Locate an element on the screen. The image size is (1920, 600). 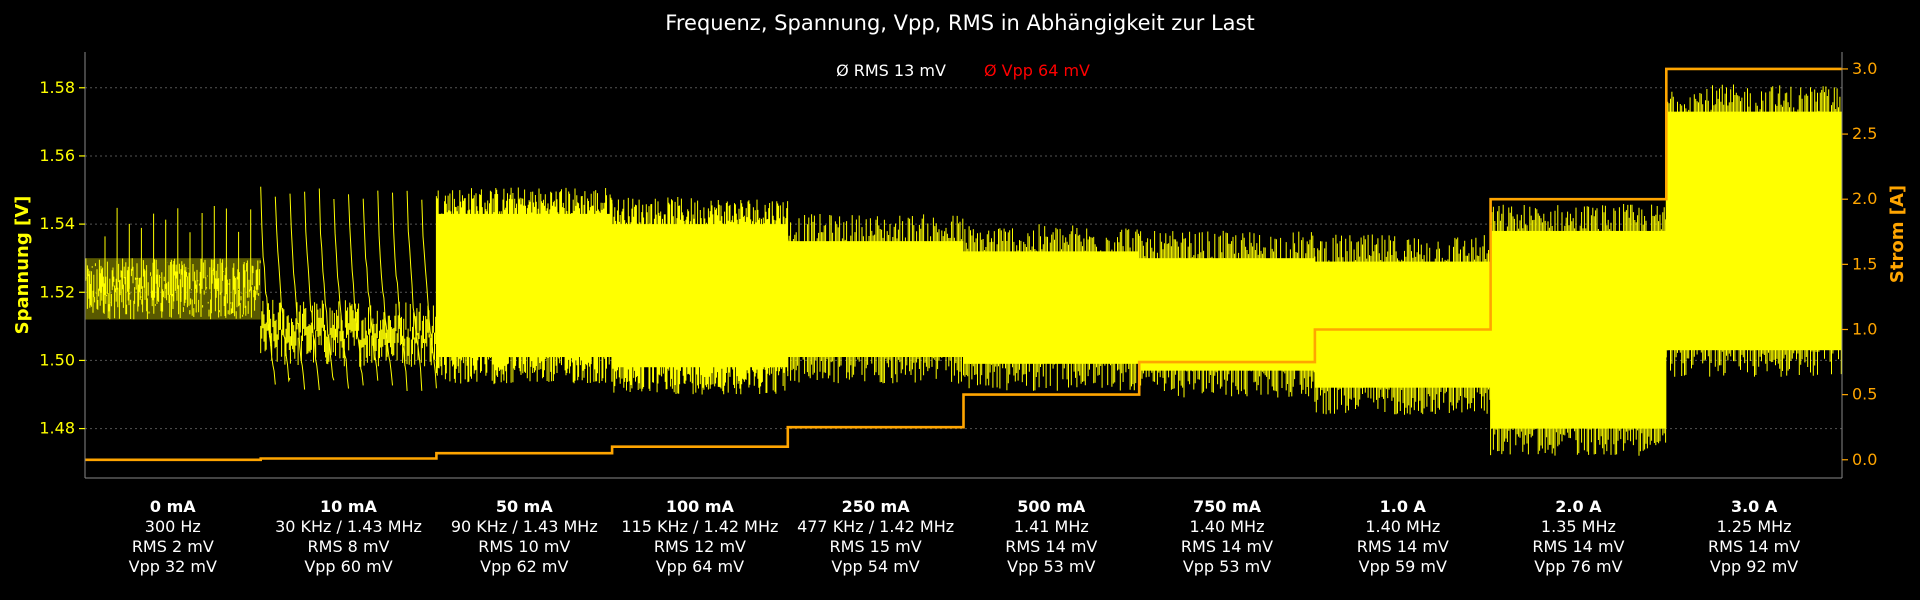
right-y-ticks: 0.0 0.5 1.0 1.5 2.0 2.5 3.0 is located at coordinates (1859, 264).